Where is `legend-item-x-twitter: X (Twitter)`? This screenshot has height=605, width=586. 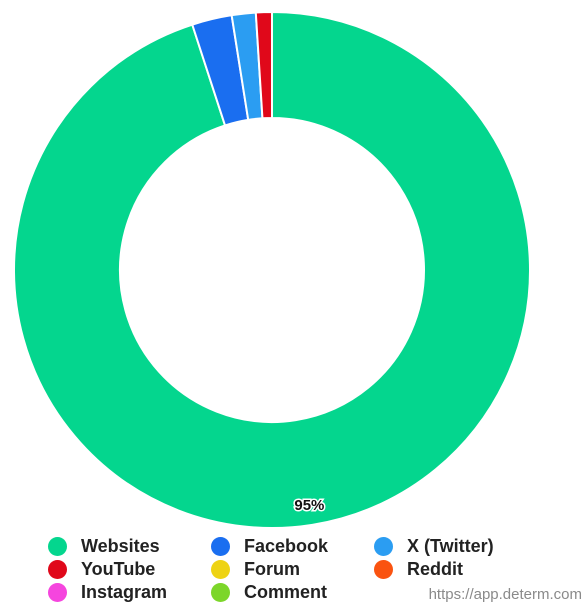
legend-item-x-twitter: X (Twitter) is located at coordinates (434, 546).